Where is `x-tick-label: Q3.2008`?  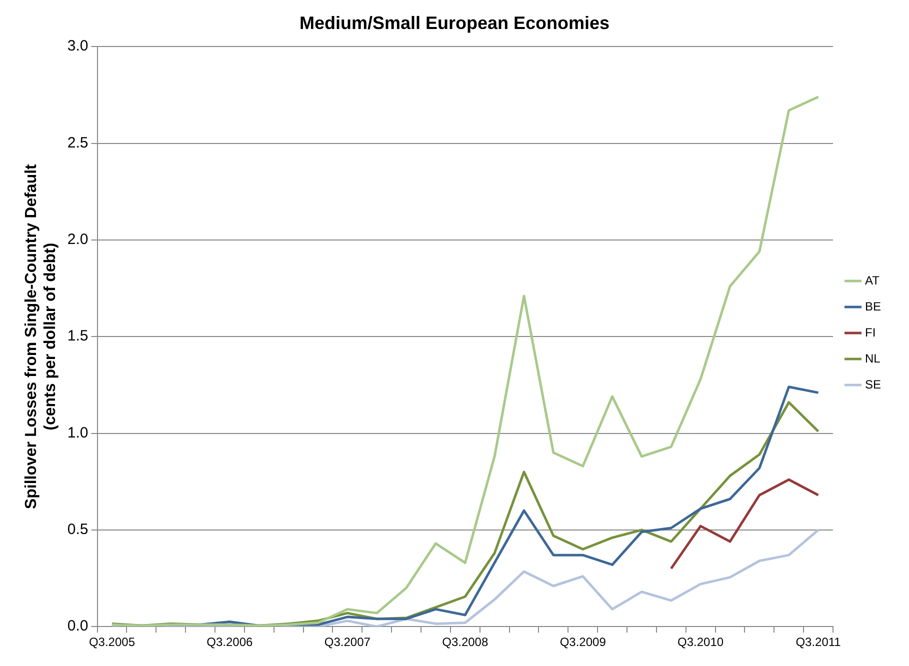 x-tick-label: Q3.2008 is located at coordinates (465, 642).